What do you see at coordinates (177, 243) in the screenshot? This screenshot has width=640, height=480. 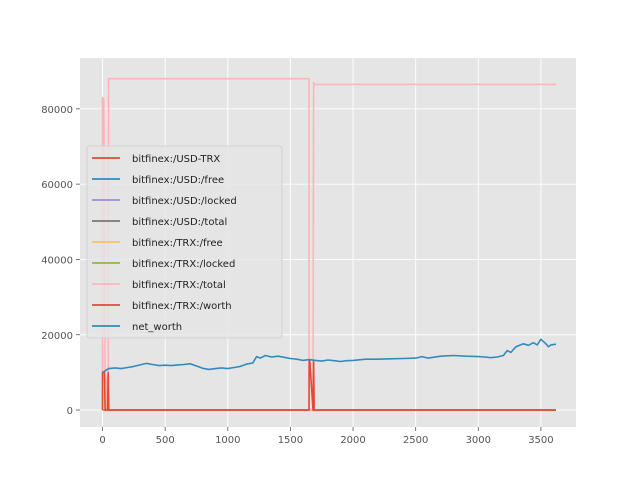 I see `legend-label-4: bitfinex:/TRX:/free` at bounding box center [177, 243].